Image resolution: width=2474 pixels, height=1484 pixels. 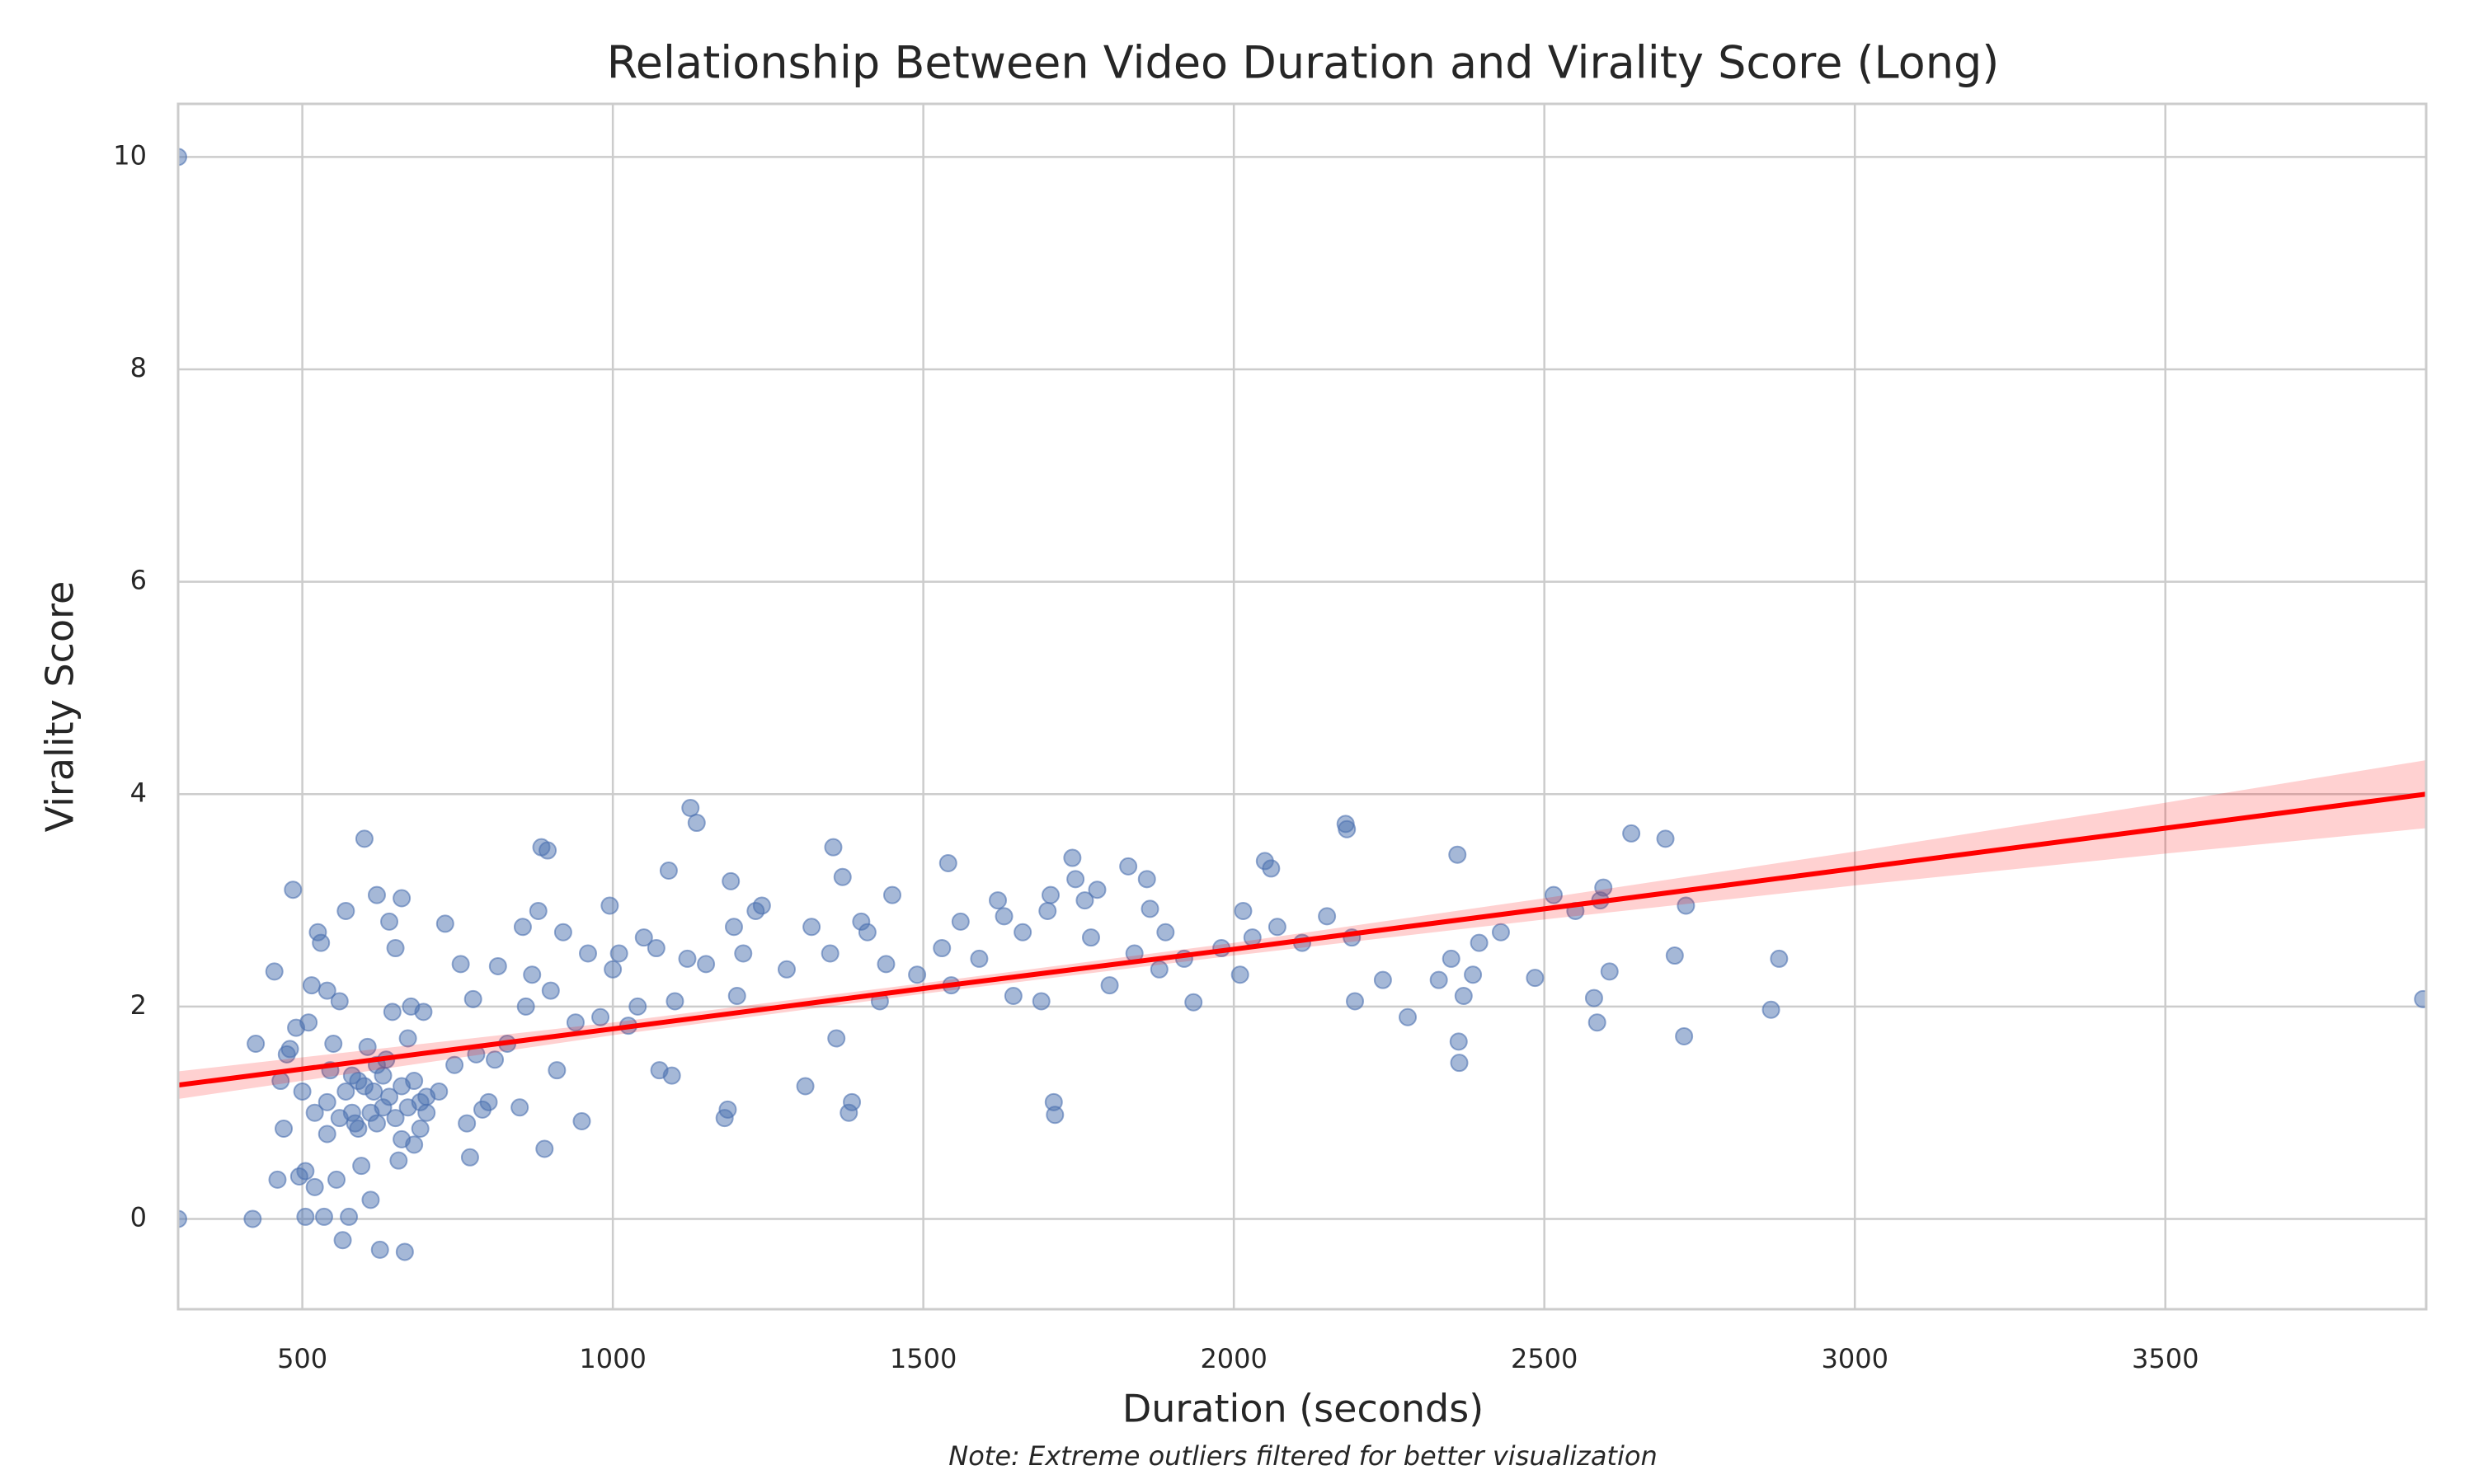 I want to click on y-tick-label: 2, so click(x=138, y=1005).